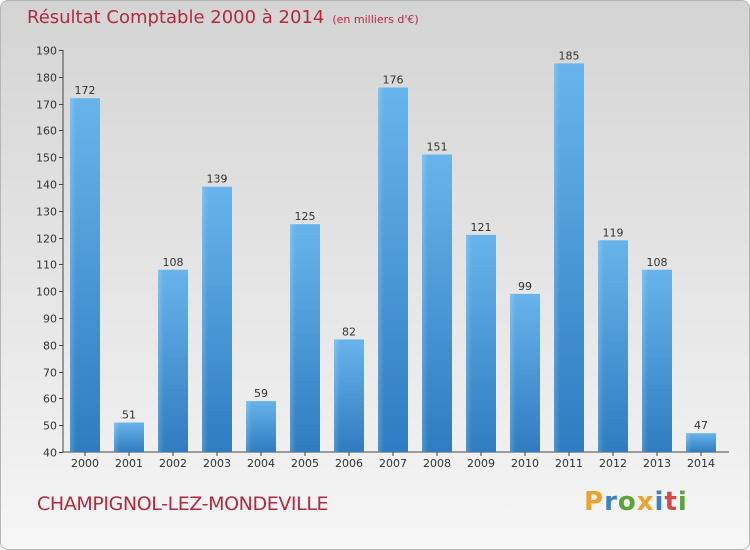 The image size is (750, 550). Describe the element at coordinates (701, 442) in the screenshot. I see `bar` at that location.